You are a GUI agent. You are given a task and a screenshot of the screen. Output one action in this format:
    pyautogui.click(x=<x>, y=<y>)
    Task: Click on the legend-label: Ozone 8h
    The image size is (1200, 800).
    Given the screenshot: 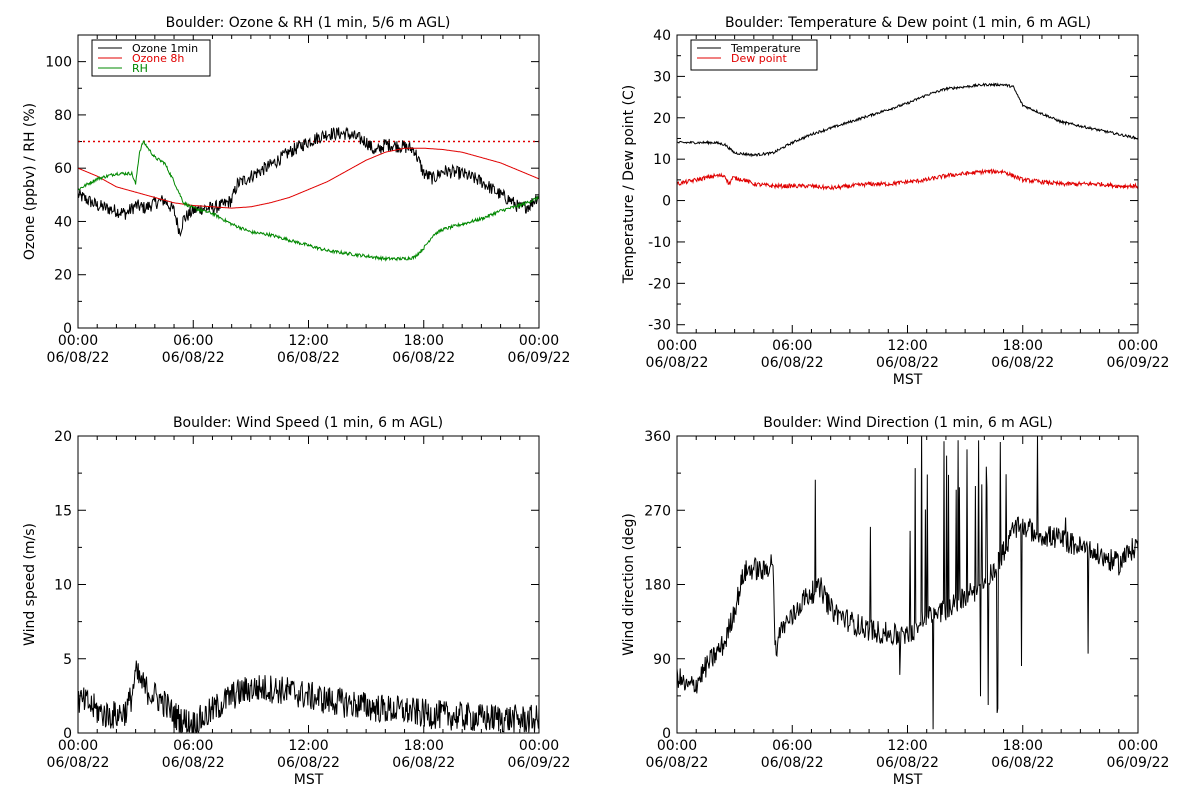 What is the action you would take?
    pyautogui.click(x=158, y=58)
    